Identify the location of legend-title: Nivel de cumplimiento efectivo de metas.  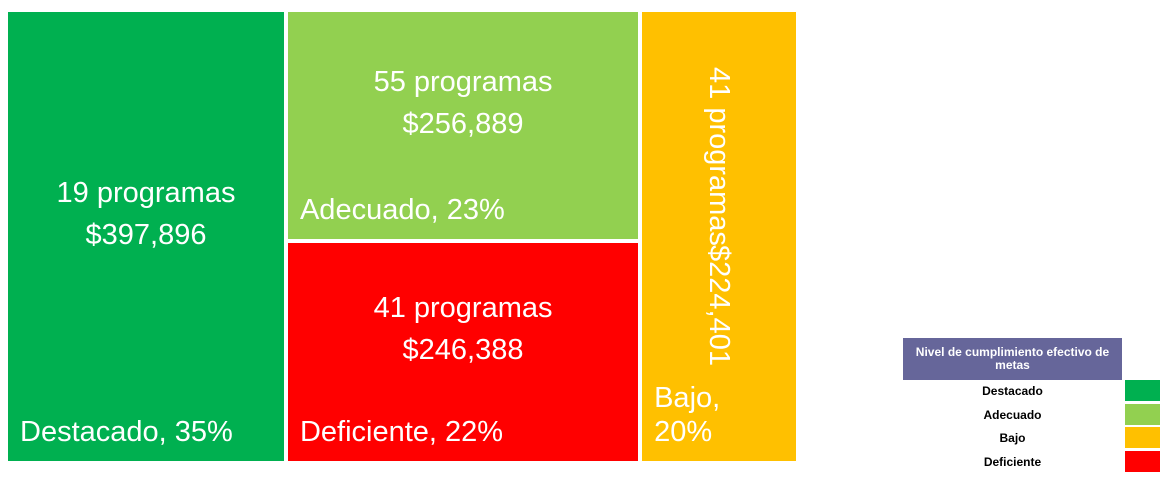
(1012, 359).